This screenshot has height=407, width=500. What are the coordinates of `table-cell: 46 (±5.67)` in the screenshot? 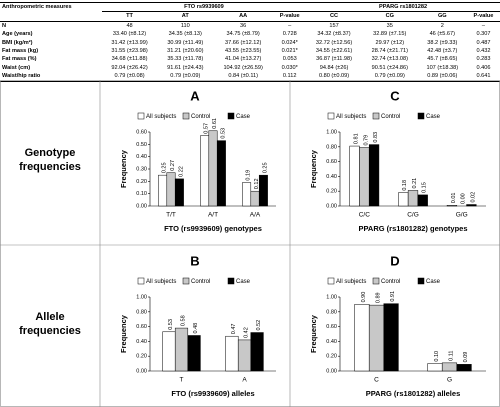 It's located at (442, 34).